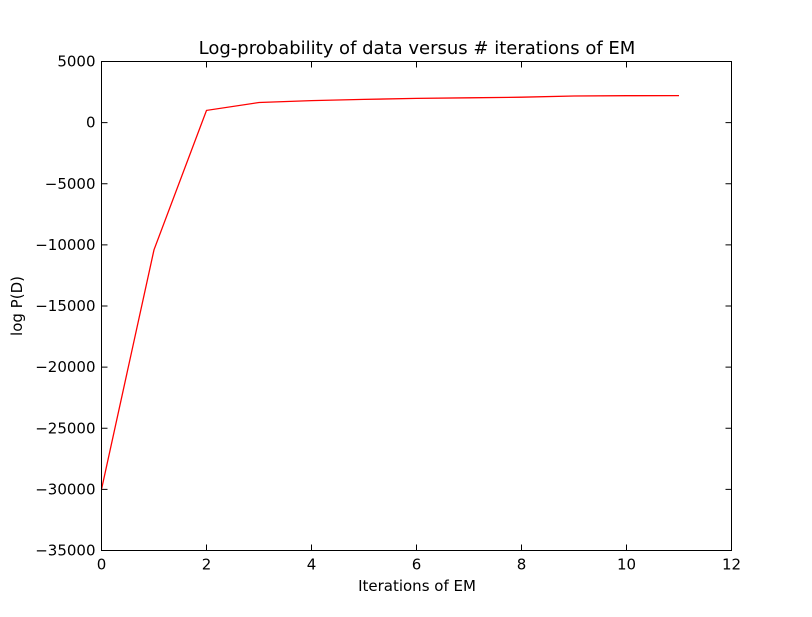 Image resolution: width=812 pixels, height=617 pixels. I want to click on y-tick-label: −20000, so click(65, 367).